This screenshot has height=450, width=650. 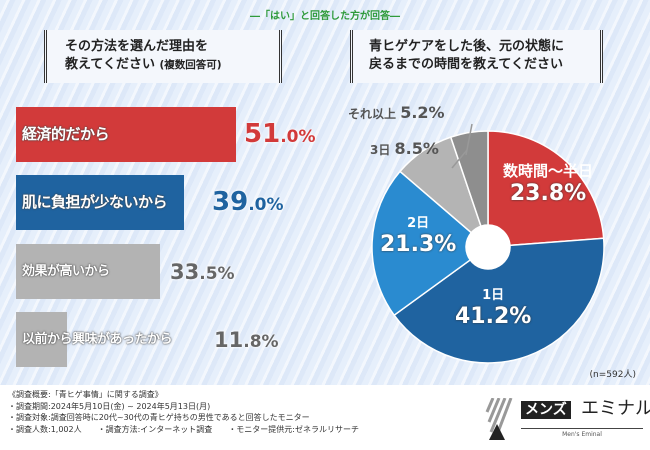 What do you see at coordinates (548, 193) in the screenshot?
I see `pie-value: 23.8%` at bounding box center [548, 193].